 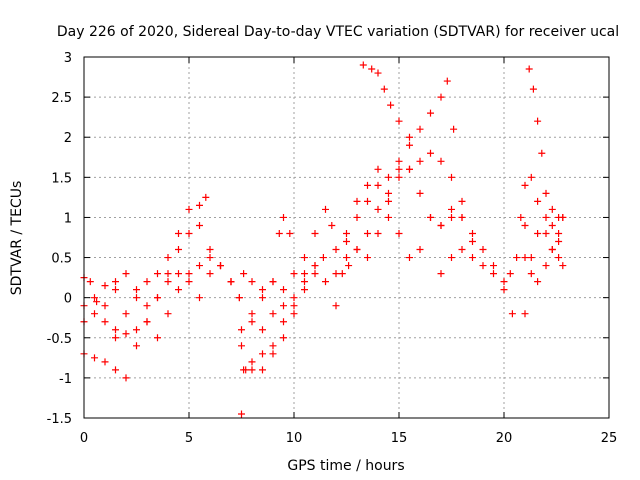 What do you see at coordinates (399, 438) in the screenshot?
I see `x-tick-label: 15` at bounding box center [399, 438].